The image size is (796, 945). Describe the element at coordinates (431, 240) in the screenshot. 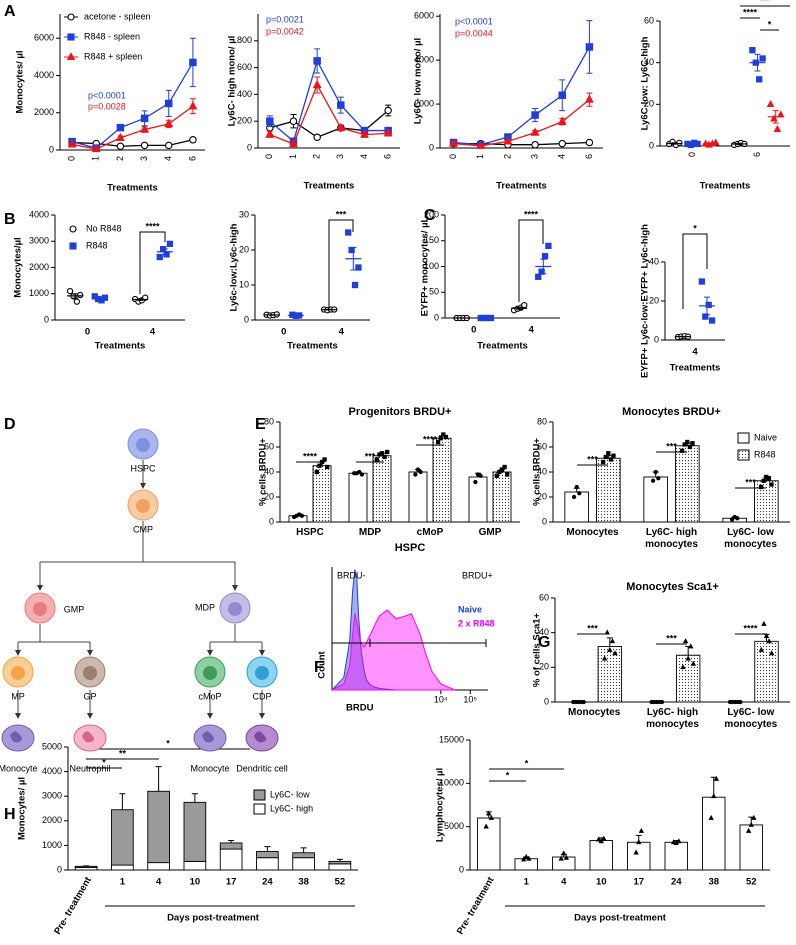

I see `y-tick-label: 150` at that location.